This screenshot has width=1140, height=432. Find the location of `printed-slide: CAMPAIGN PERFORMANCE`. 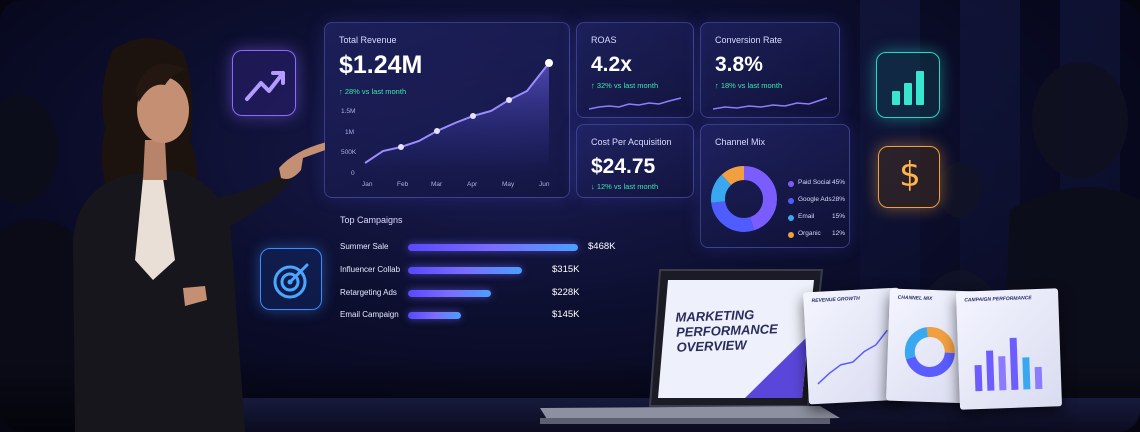

printed-slide: CAMPAIGN PERFORMANCE is located at coordinates (1009, 349).